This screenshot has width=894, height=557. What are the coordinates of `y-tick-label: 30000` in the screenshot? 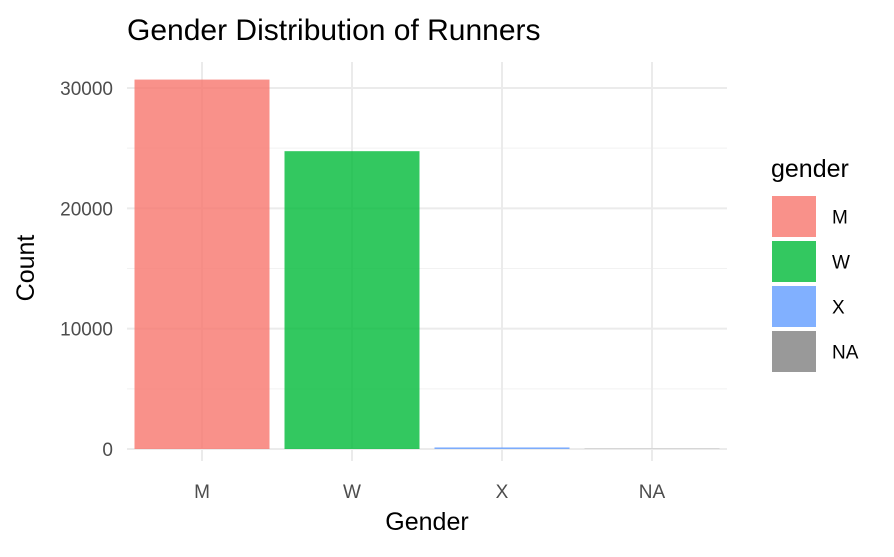 It's located at (86, 89).